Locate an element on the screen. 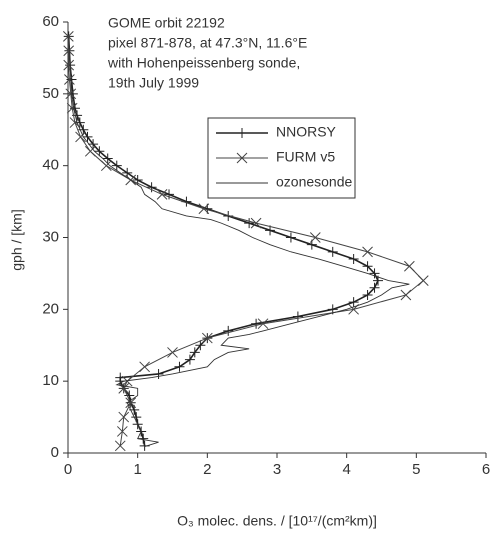 This screenshot has height=537, width=490. annotation: 19th July 1999 is located at coordinates (153, 83).